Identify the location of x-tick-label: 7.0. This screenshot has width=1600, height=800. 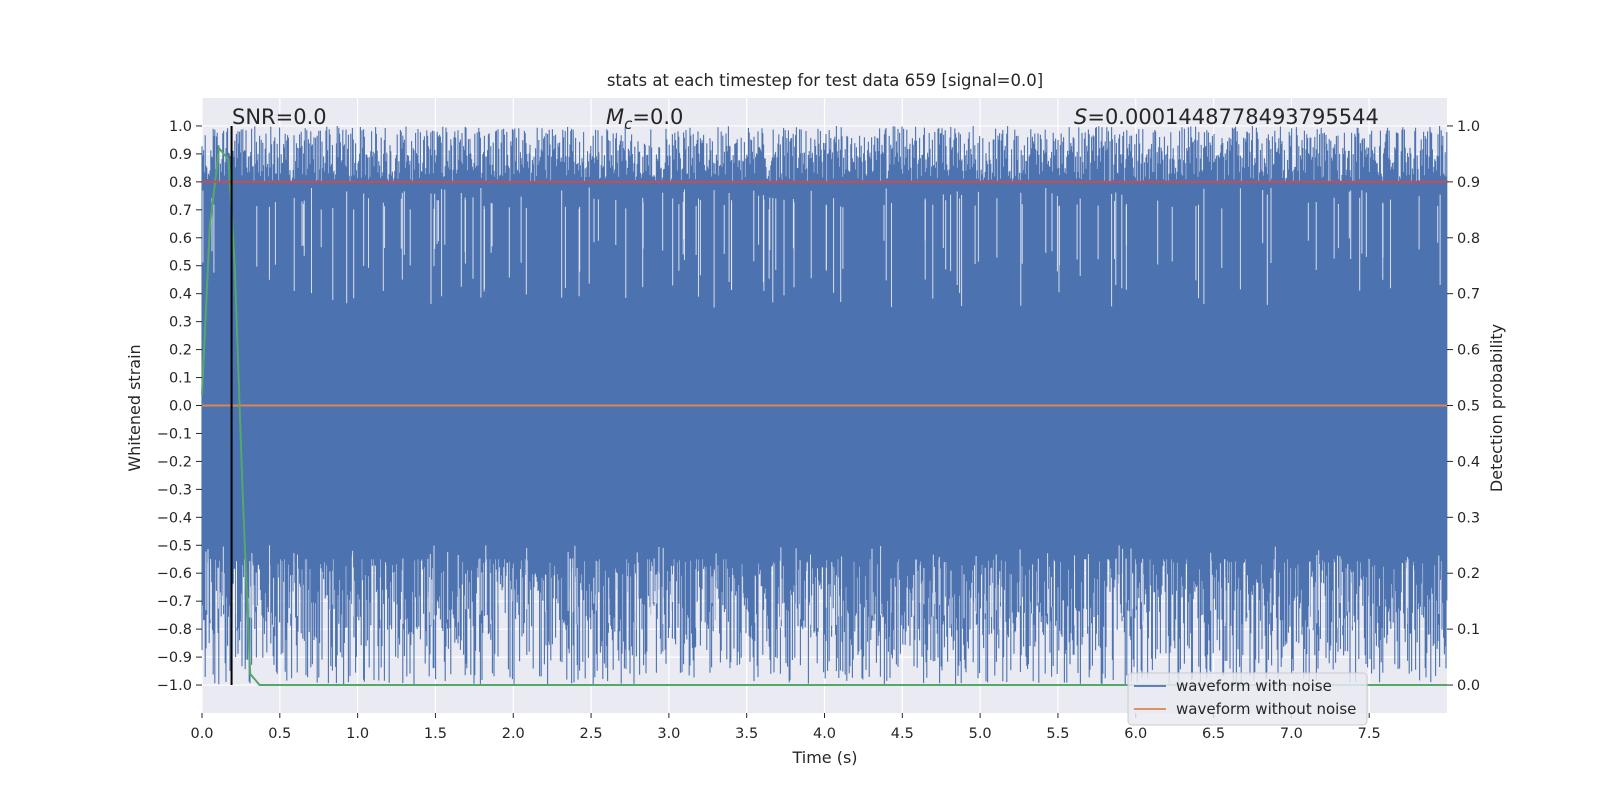
(1291, 734).